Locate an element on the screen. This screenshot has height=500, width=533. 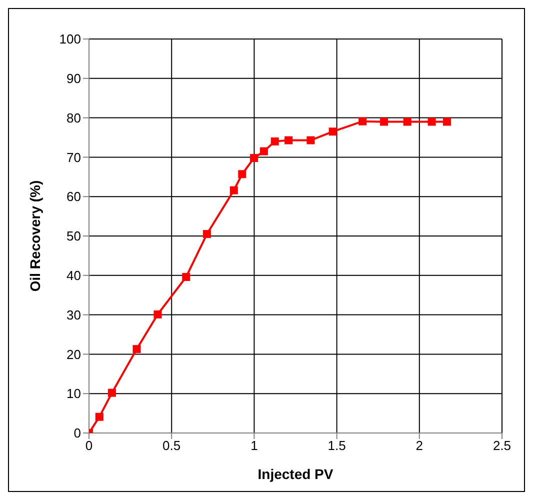
y-tick-label: 0 is located at coordinates (77, 433).